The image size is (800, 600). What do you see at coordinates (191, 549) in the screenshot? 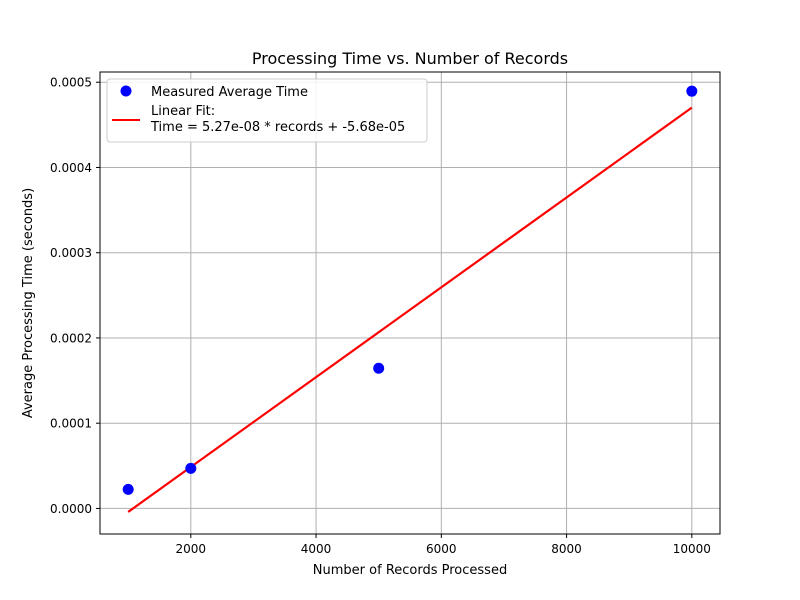
I see `x-tick-label: 2000` at bounding box center [191, 549].